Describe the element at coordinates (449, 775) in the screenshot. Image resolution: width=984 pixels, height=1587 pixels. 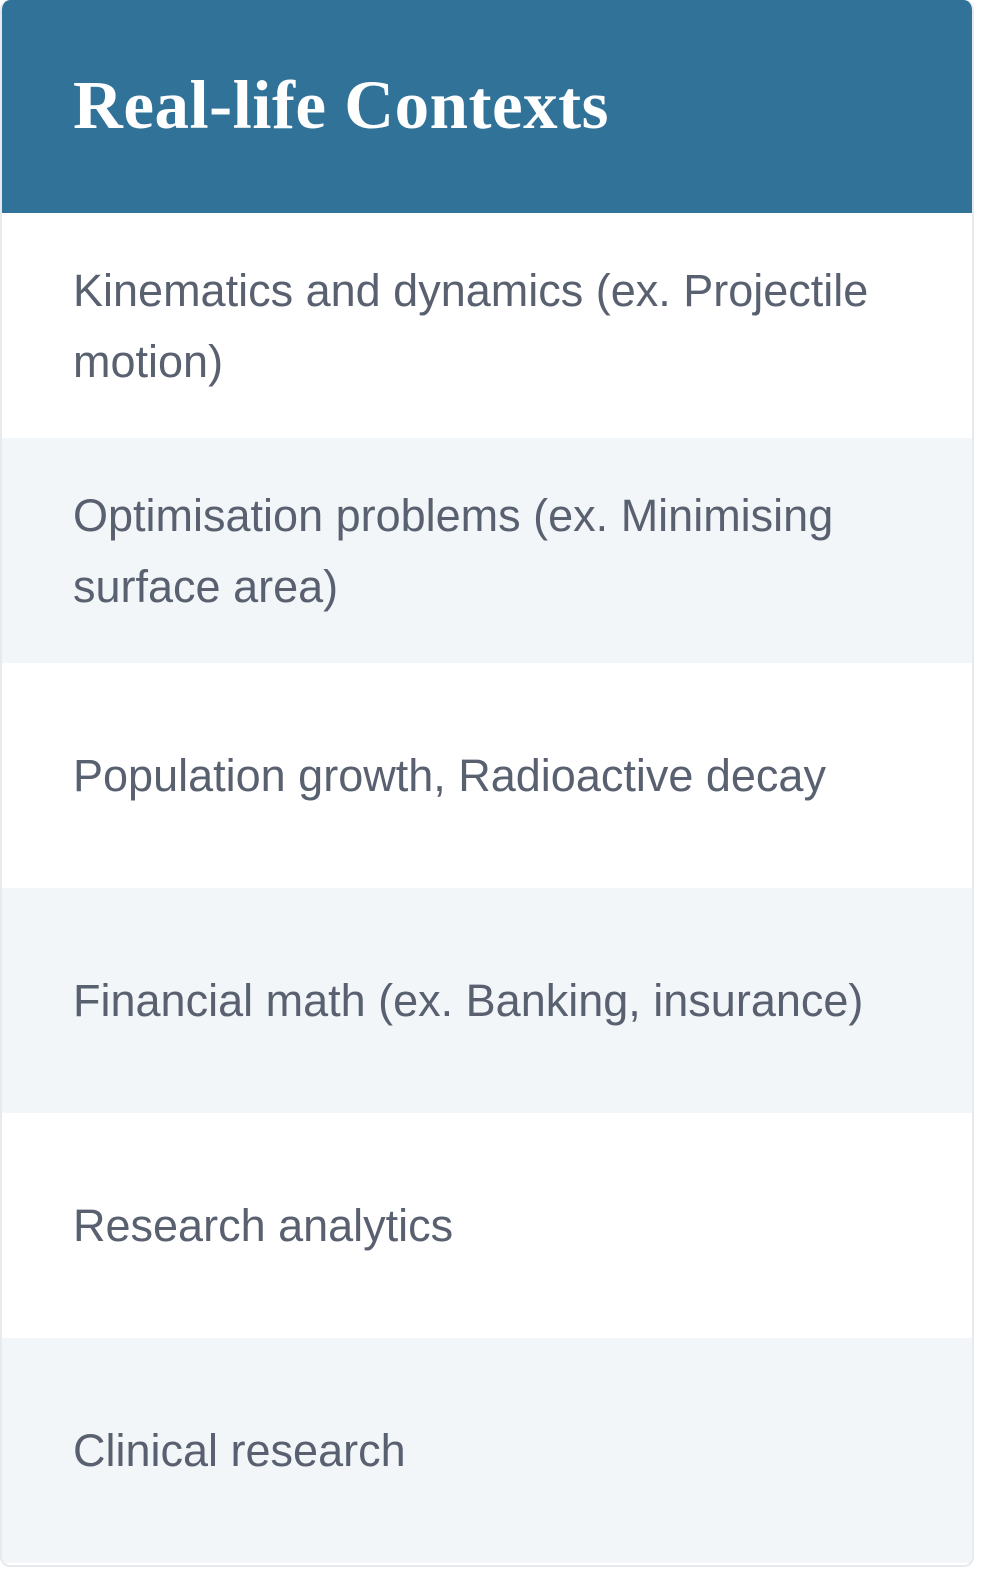
I see `row-label: Population growth, Radioactive decay` at that location.